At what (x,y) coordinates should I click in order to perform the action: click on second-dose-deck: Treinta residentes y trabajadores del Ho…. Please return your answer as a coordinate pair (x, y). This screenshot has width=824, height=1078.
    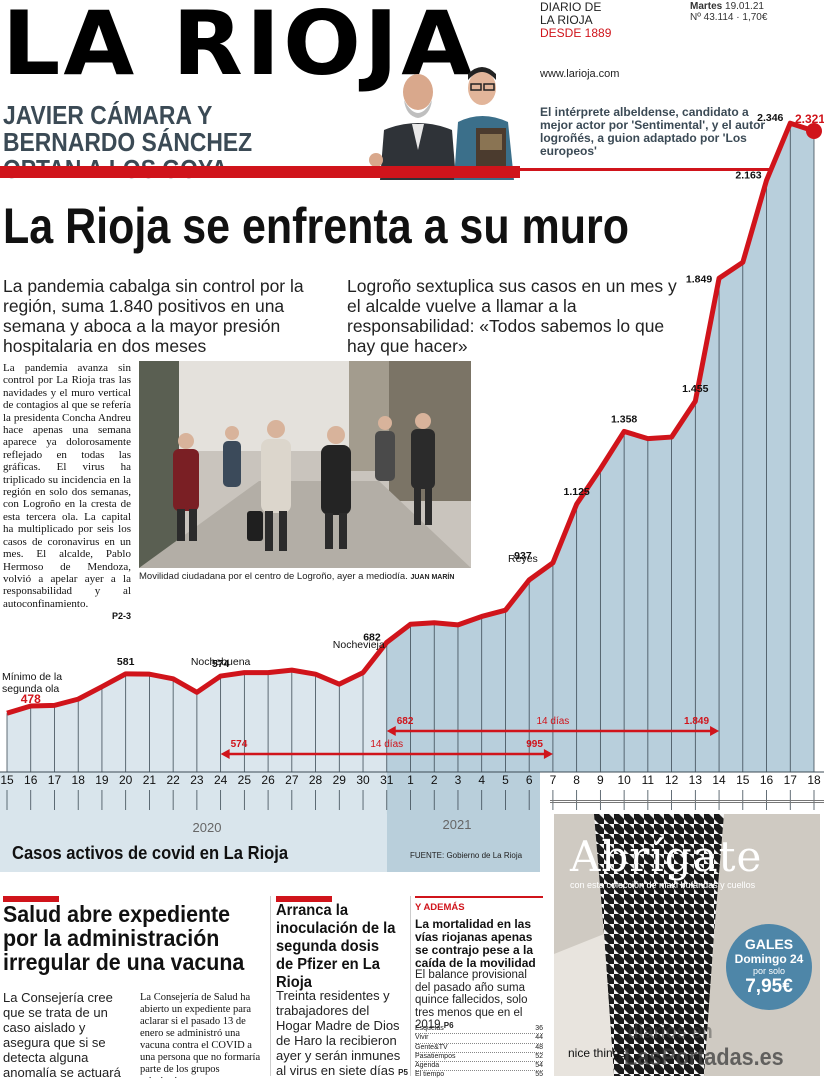
    Looking at the image, I should click on (342, 1033).